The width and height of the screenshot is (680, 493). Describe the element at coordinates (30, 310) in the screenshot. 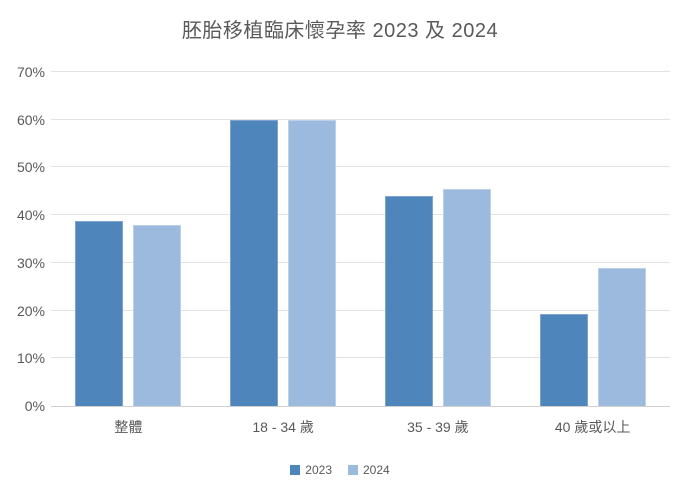

I see `y-tick-label: 20%` at that location.